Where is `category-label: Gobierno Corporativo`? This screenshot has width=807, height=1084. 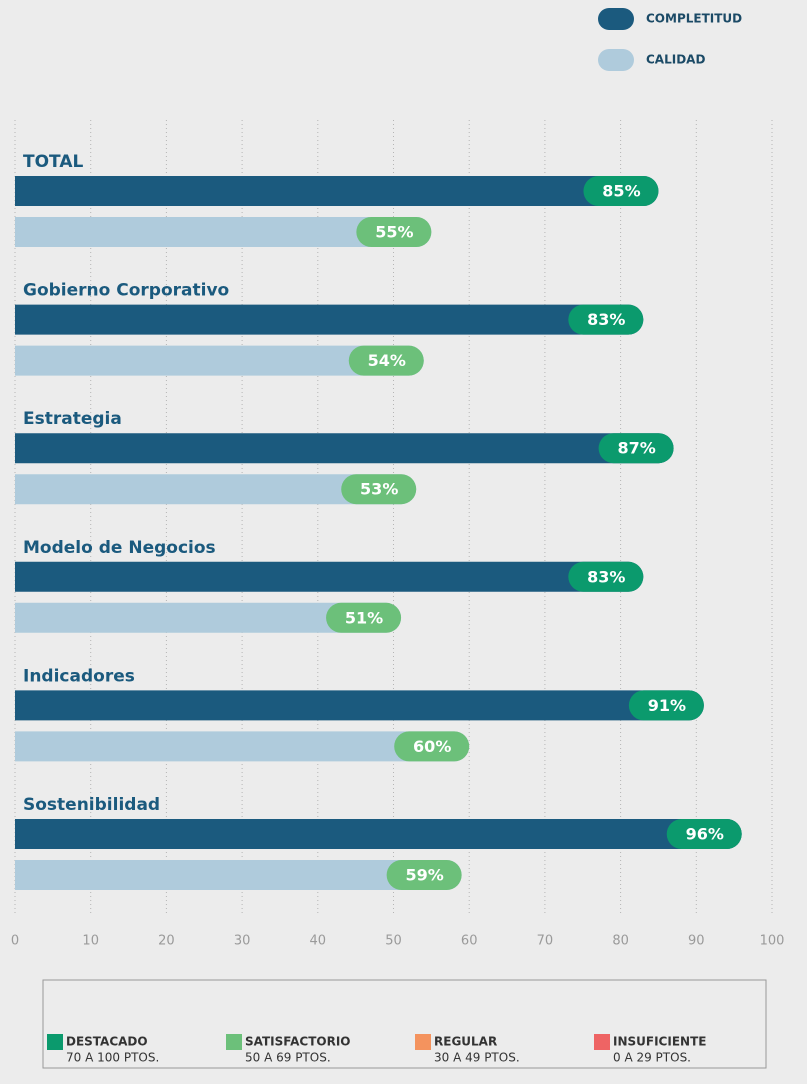
category-label: Gobierno Corporativo is located at coordinates (126, 291).